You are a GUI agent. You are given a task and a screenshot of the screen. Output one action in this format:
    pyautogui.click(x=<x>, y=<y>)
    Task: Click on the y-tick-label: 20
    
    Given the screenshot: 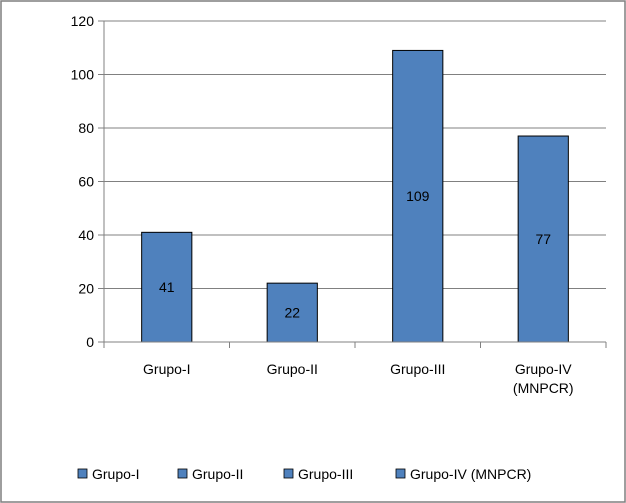 What is the action you would take?
    pyautogui.click(x=86, y=289)
    